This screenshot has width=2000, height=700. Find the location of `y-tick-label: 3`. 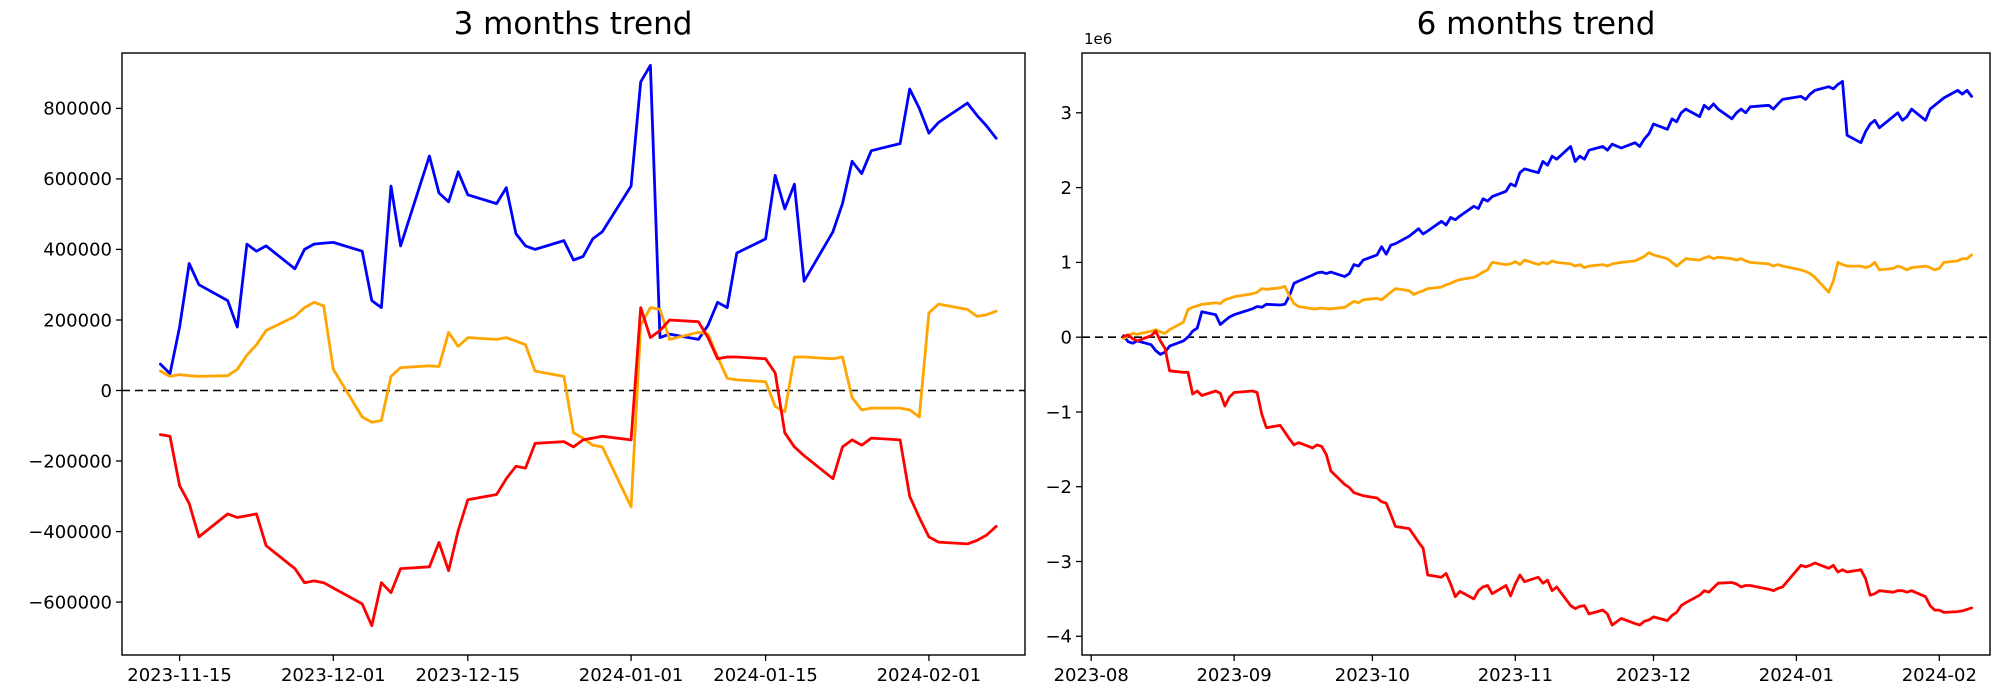

y-tick-label: 3 is located at coordinates (1066, 113).